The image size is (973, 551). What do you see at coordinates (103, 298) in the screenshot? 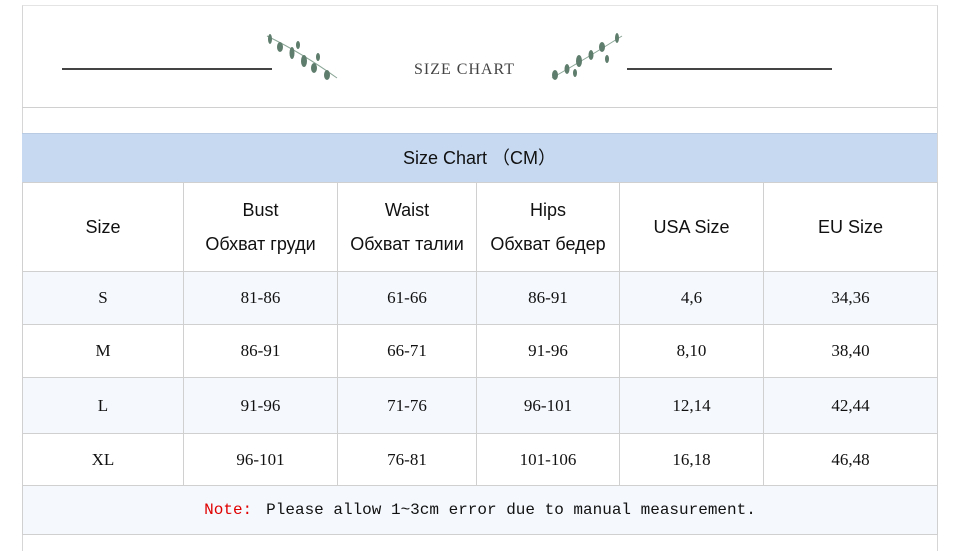
I see `table-cell: S` at bounding box center [103, 298].